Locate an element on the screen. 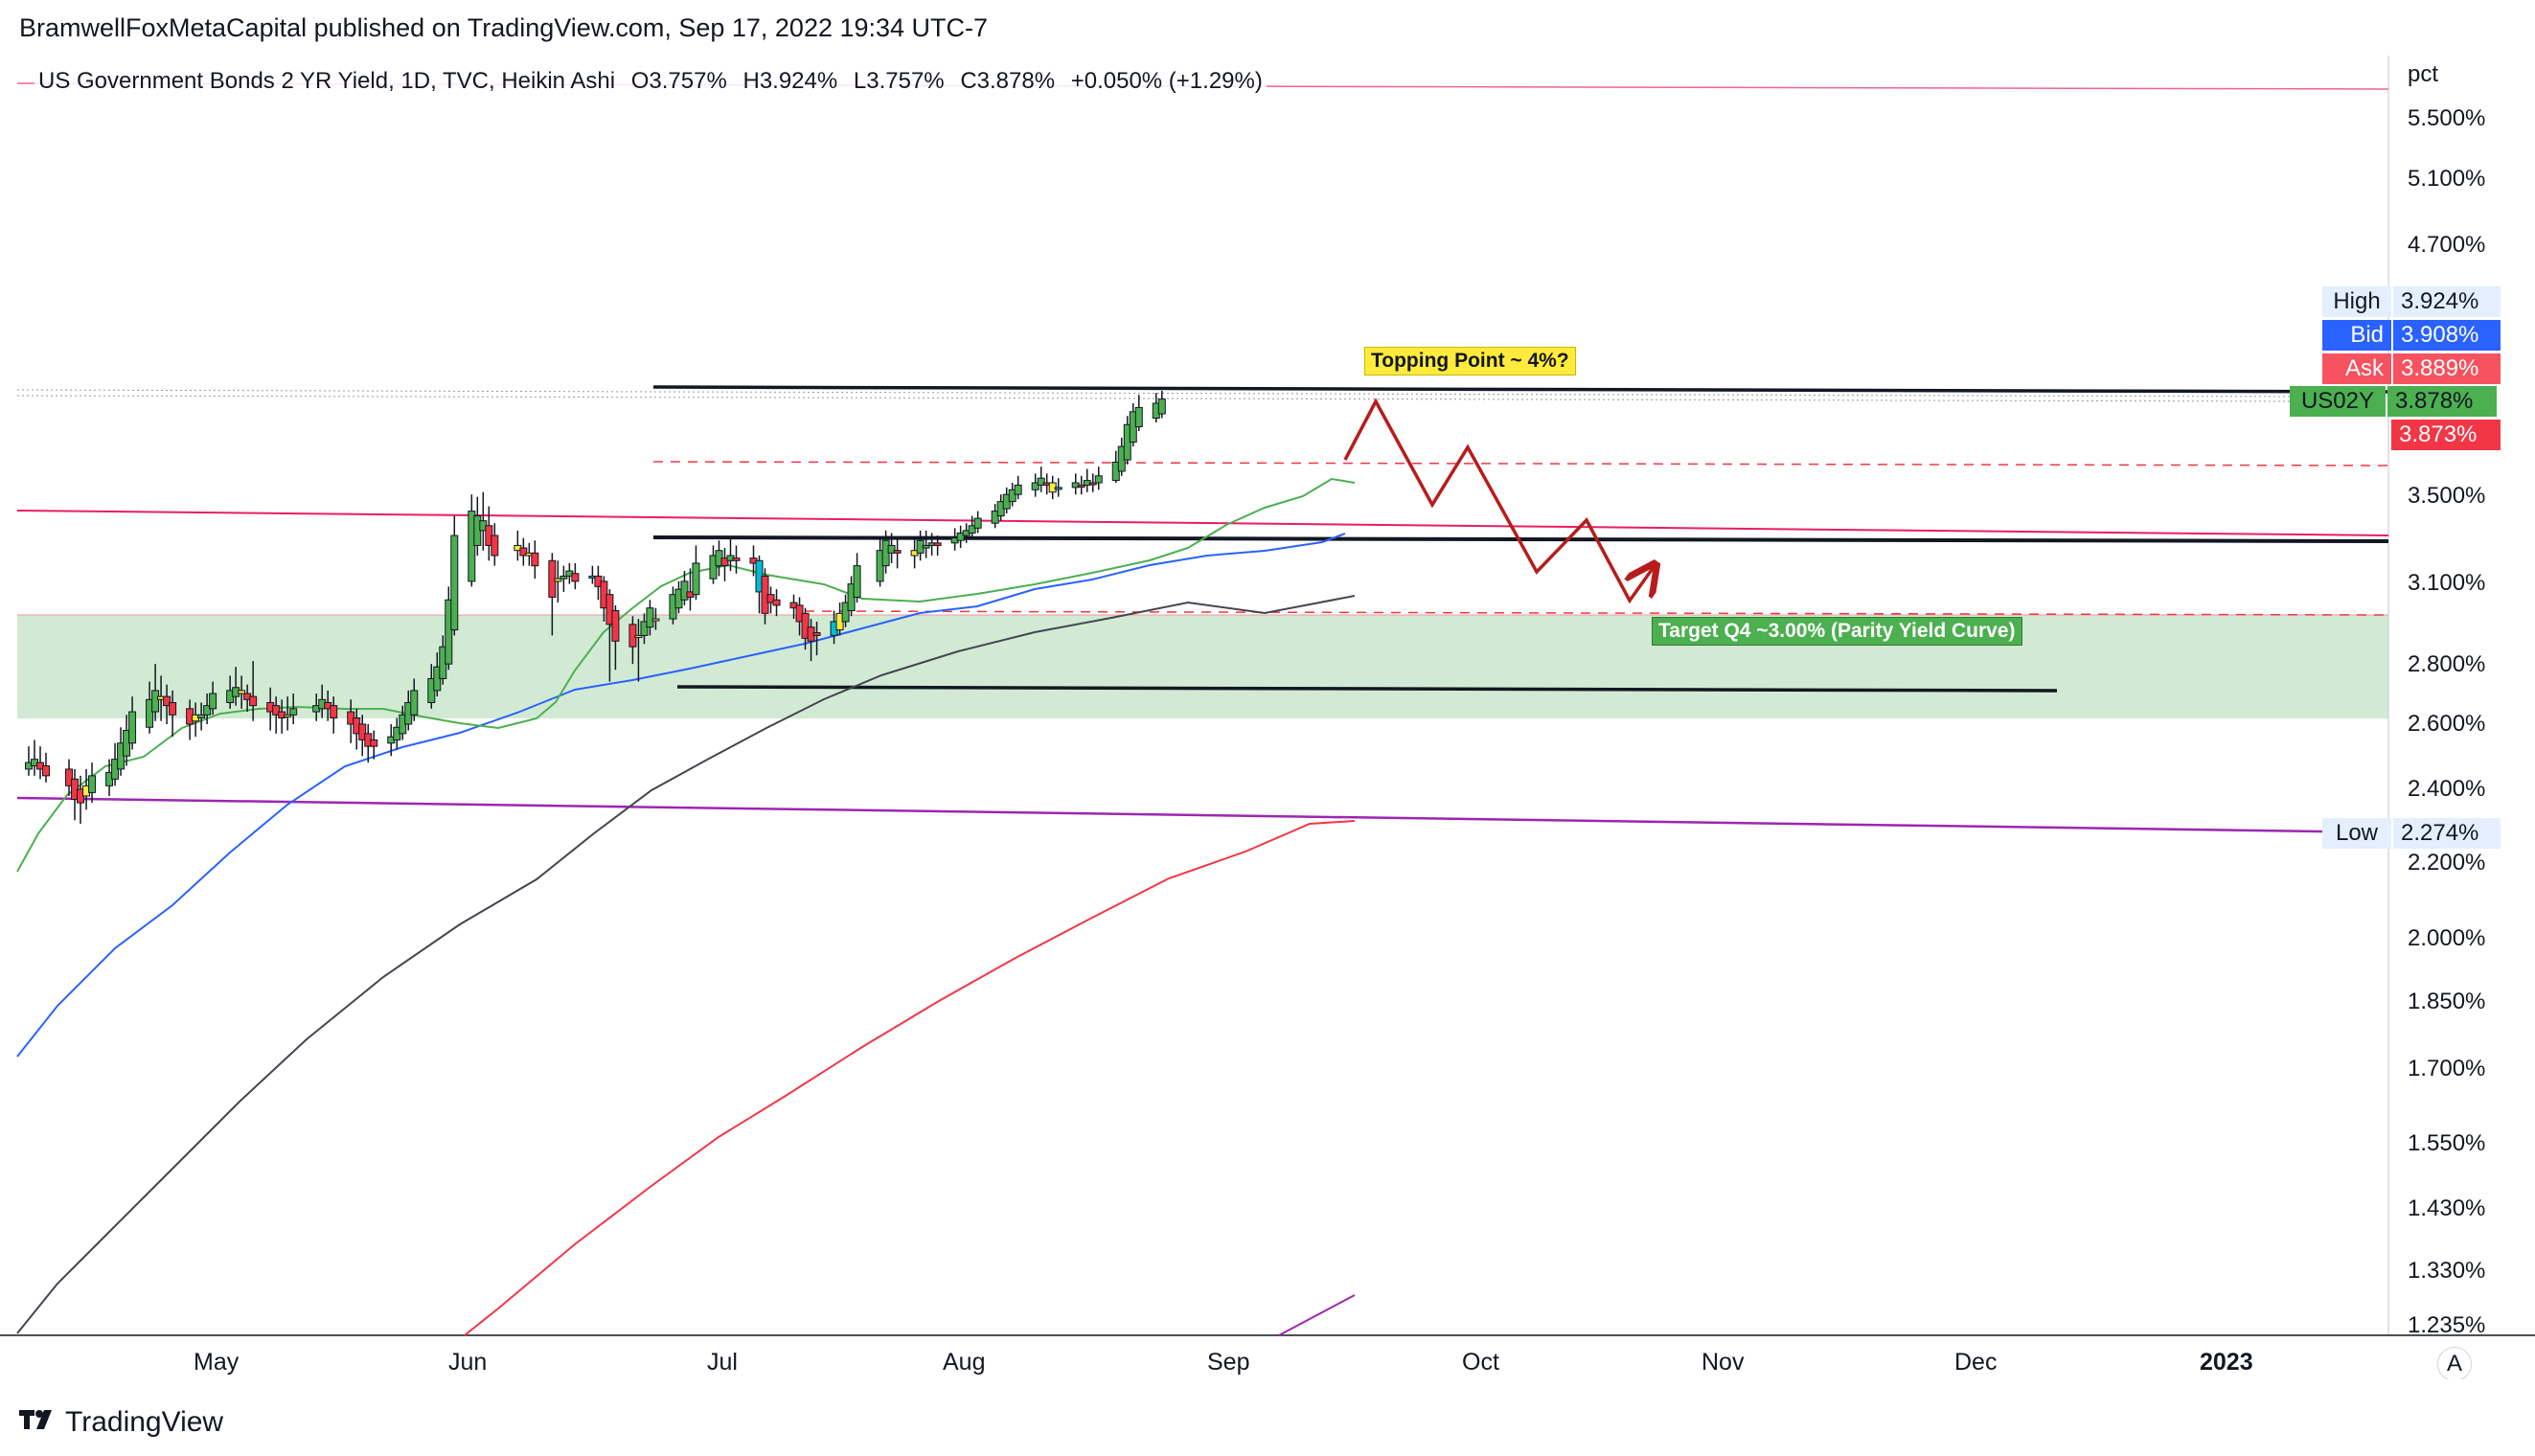  ask-tag-value: 3.889% is located at coordinates (2447, 368).